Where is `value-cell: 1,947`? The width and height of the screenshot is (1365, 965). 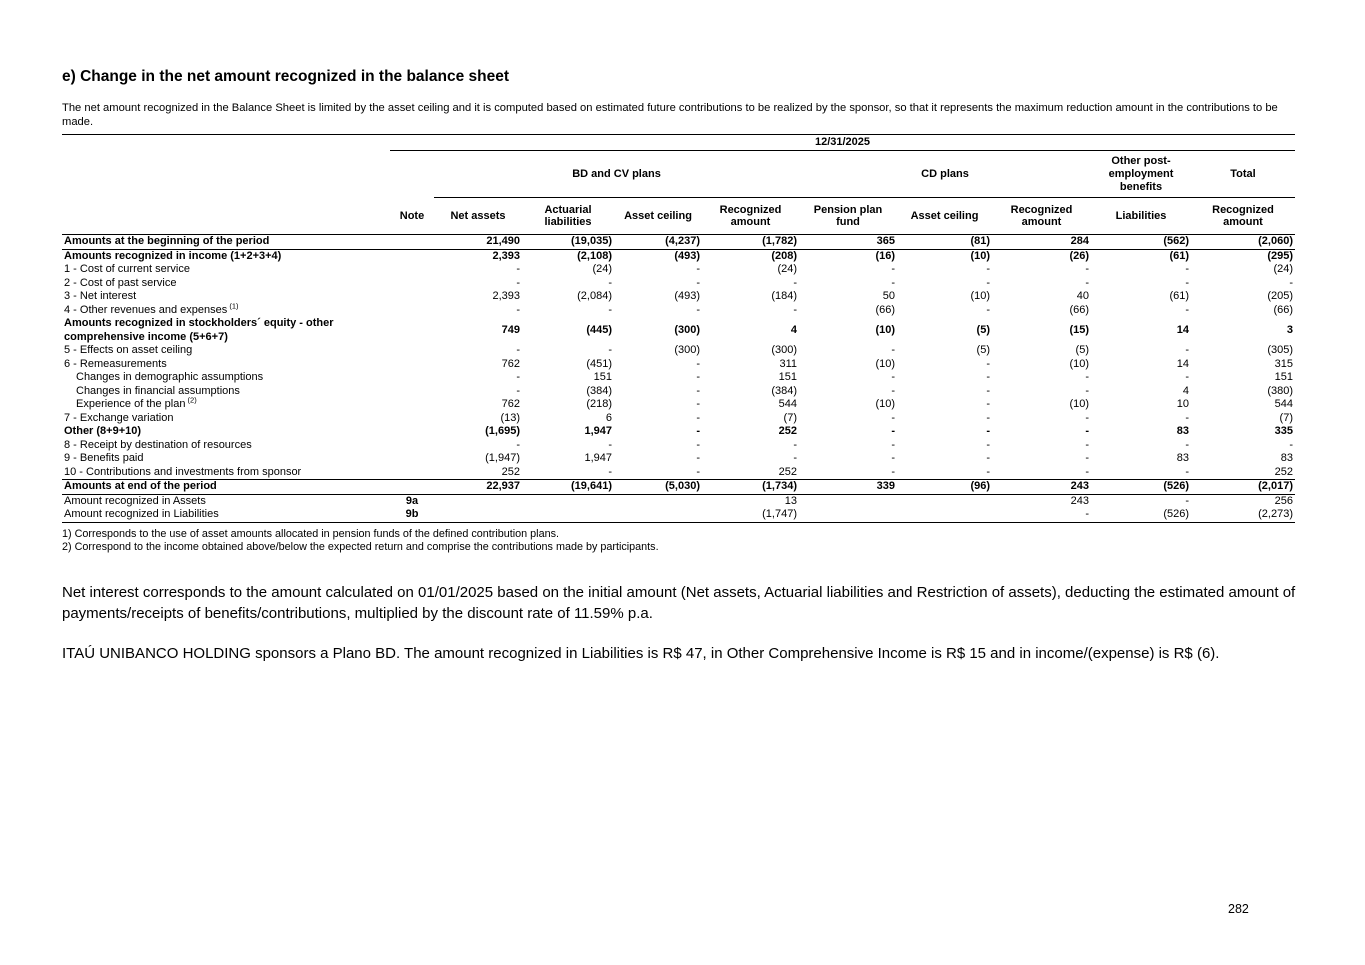
value-cell: 1,947 is located at coordinates (598, 431).